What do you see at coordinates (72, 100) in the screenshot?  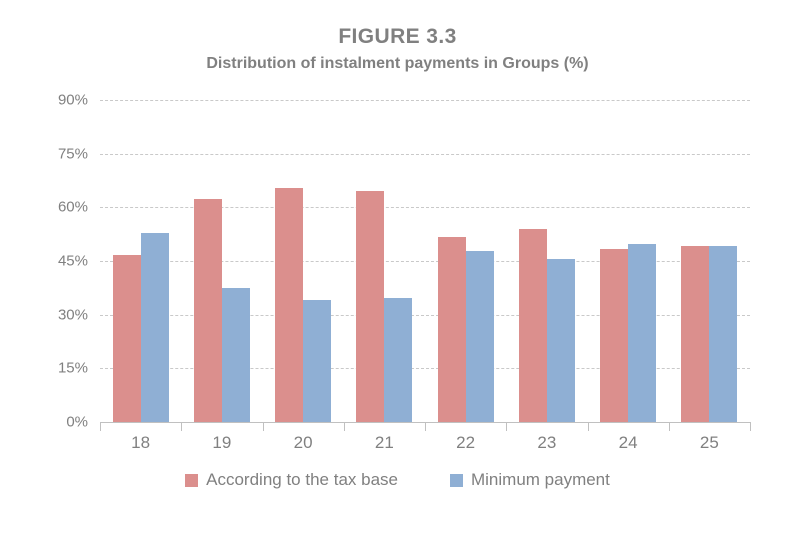 I see `y-axis-tick-label: 90%` at bounding box center [72, 100].